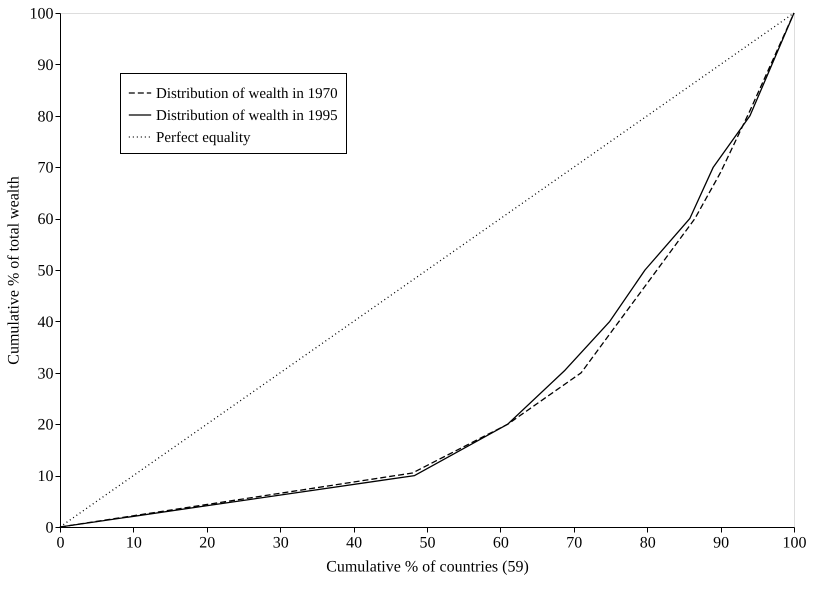  I want to click on x-tick-label: 20, so click(207, 543).